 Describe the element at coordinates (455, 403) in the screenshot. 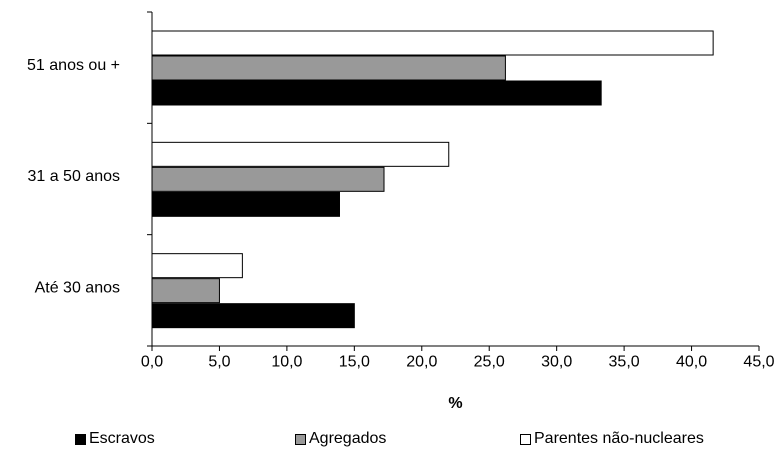

I see `x-axis-title: %` at that location.